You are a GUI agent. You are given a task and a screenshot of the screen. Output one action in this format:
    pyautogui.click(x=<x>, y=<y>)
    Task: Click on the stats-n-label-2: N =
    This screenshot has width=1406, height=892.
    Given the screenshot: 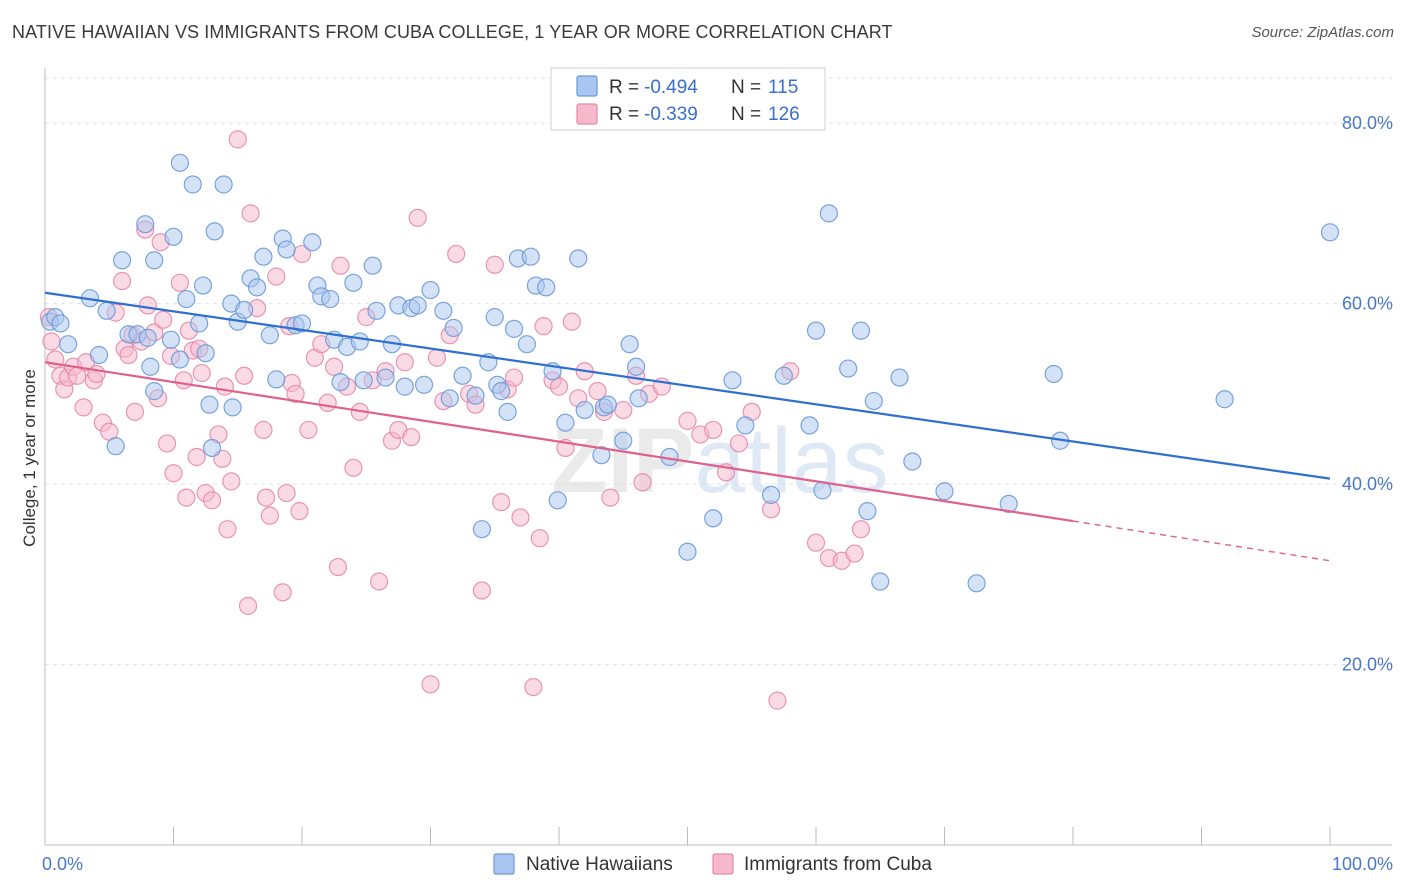 What is the action you would take?
    pyautogui.click(x=746, y=114)
    